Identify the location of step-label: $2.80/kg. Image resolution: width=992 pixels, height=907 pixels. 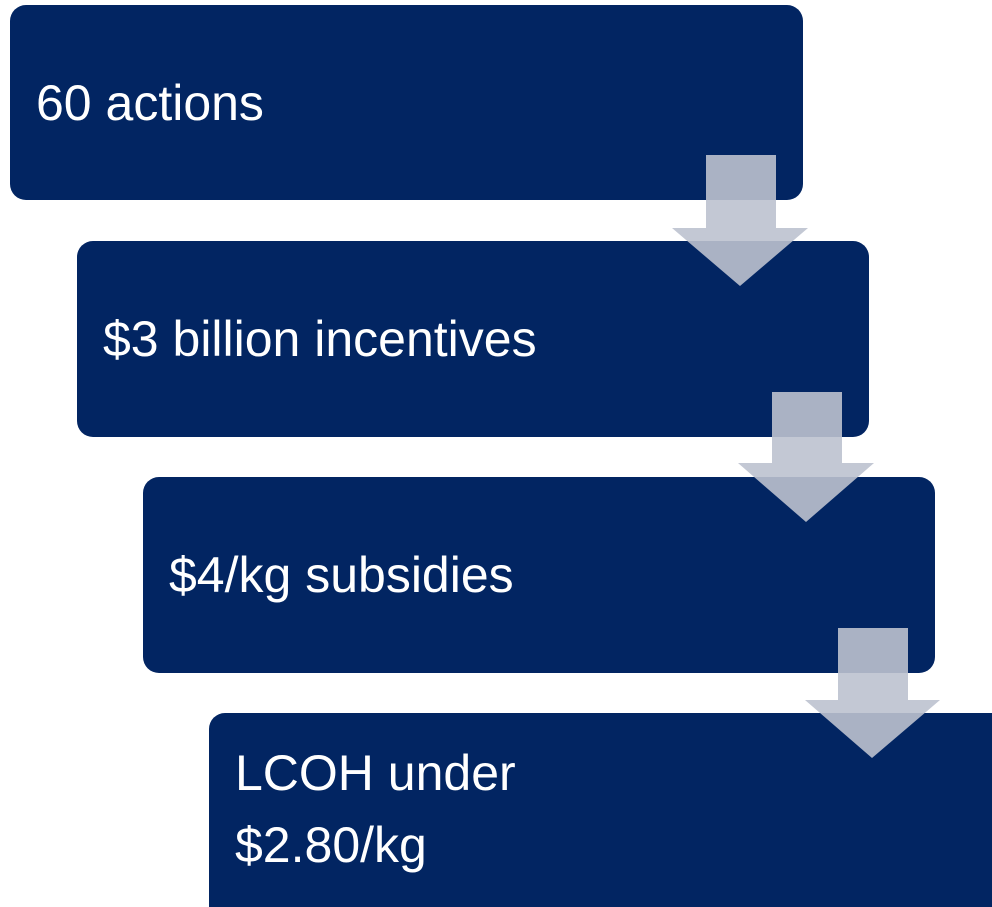
(331, 845).